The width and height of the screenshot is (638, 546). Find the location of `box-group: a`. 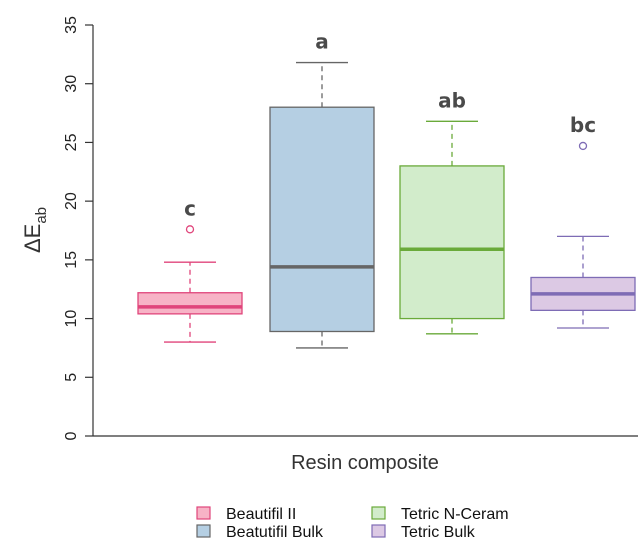

box-group: a is located at coordinates (322, 189).